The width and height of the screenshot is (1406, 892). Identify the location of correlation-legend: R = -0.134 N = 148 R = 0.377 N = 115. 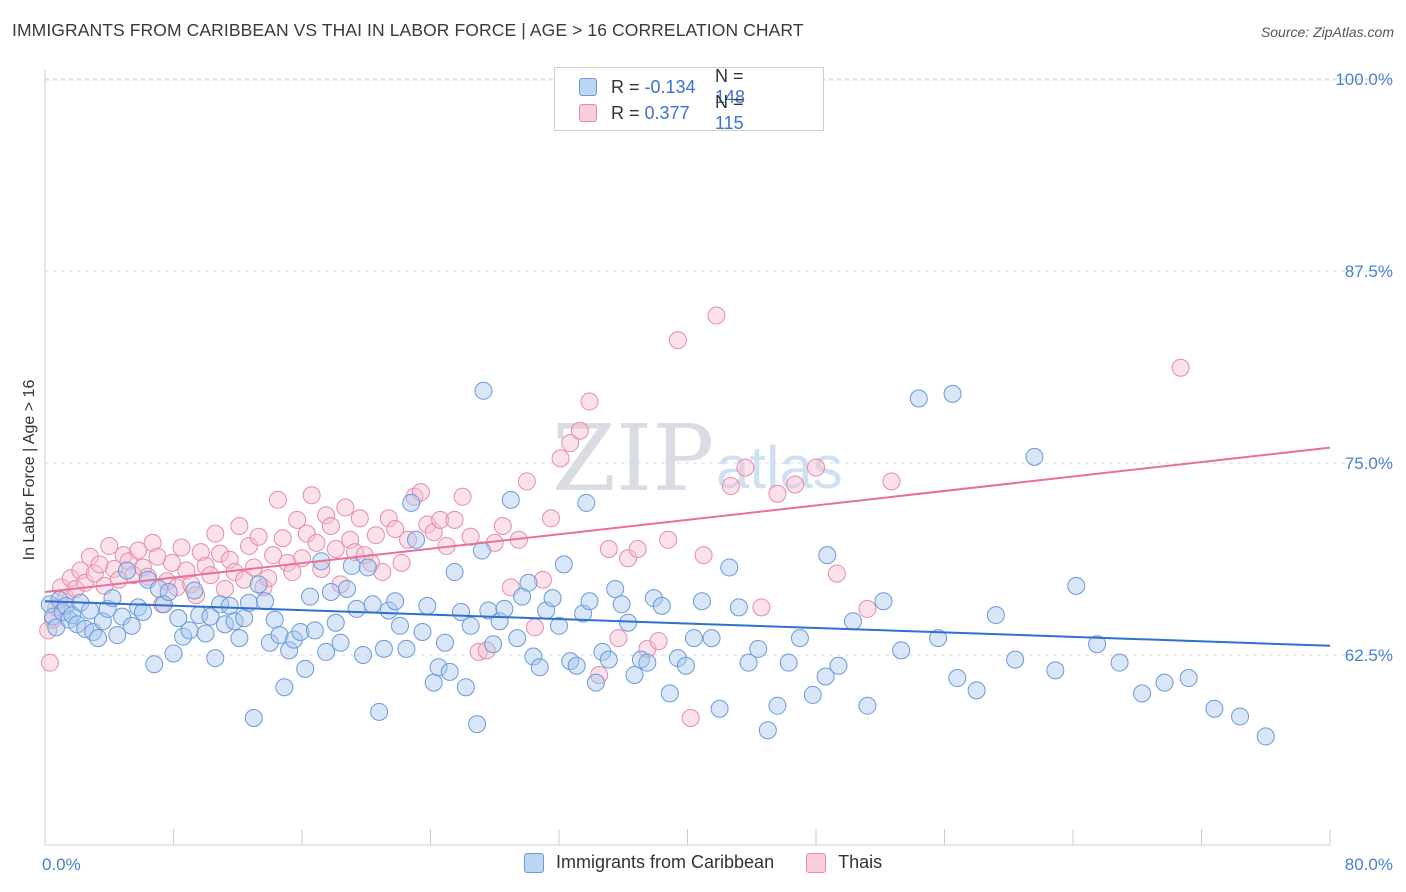
(689, 99).